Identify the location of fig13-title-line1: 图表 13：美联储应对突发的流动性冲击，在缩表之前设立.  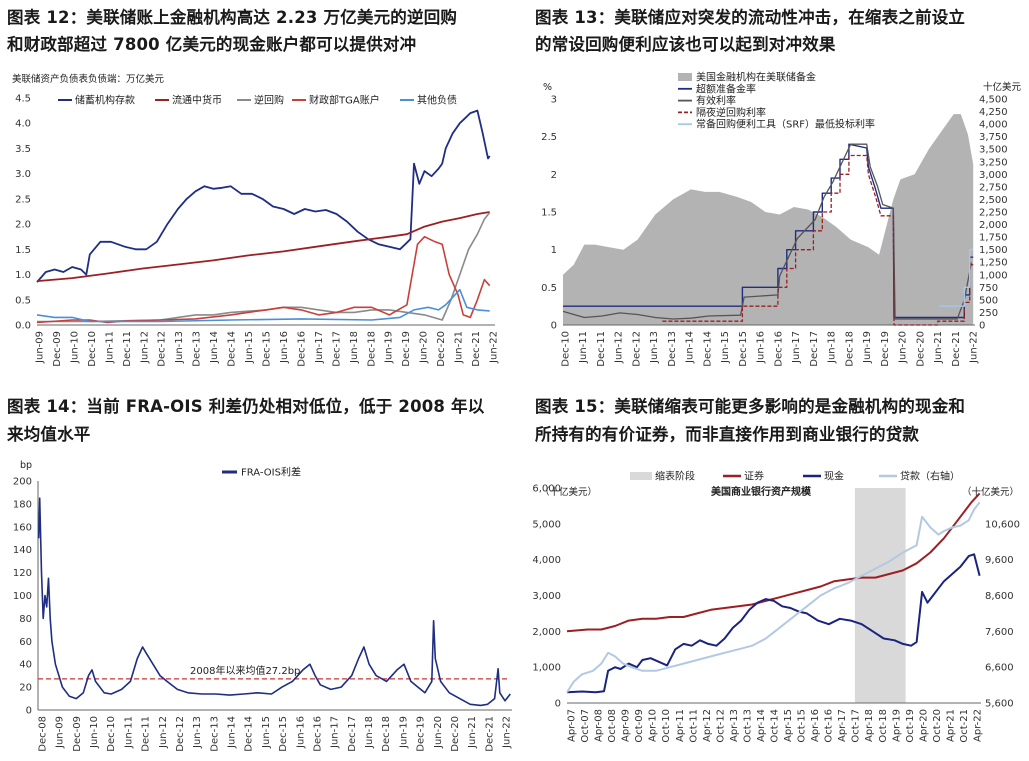
(750, 17).